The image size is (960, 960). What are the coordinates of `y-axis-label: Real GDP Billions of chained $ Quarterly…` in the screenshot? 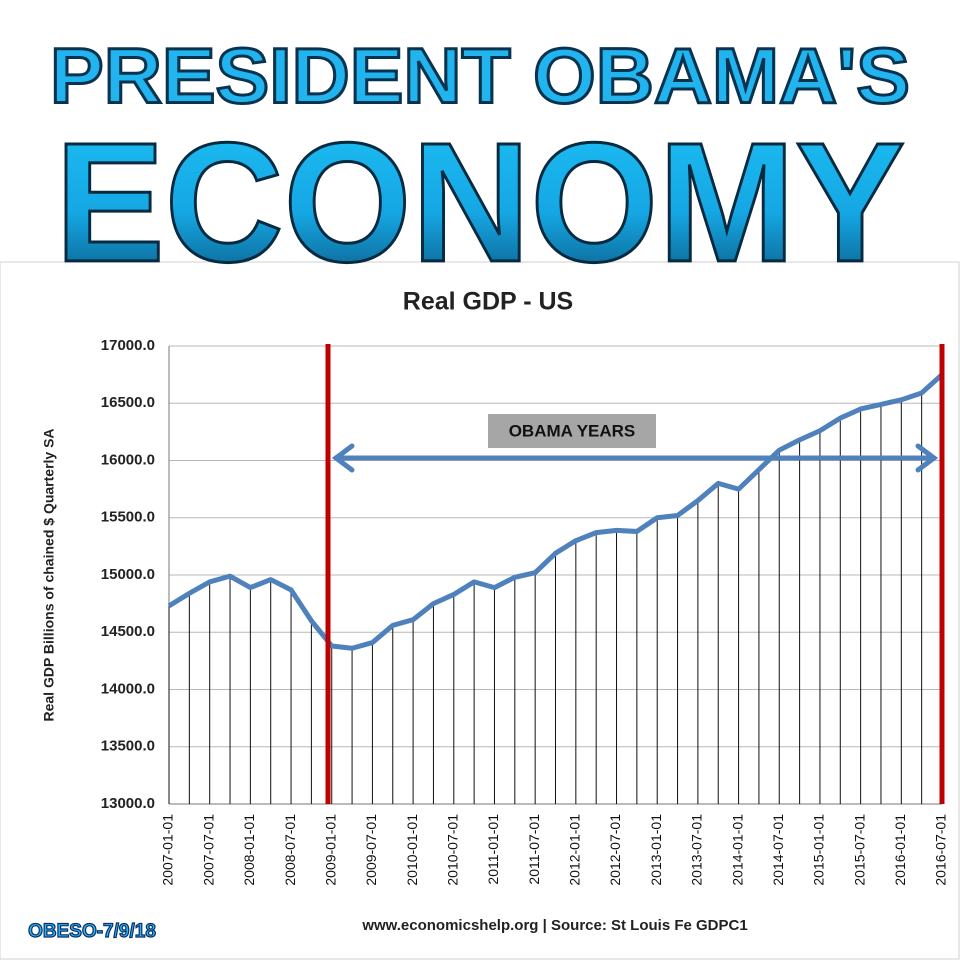 It's located at (49, 574).